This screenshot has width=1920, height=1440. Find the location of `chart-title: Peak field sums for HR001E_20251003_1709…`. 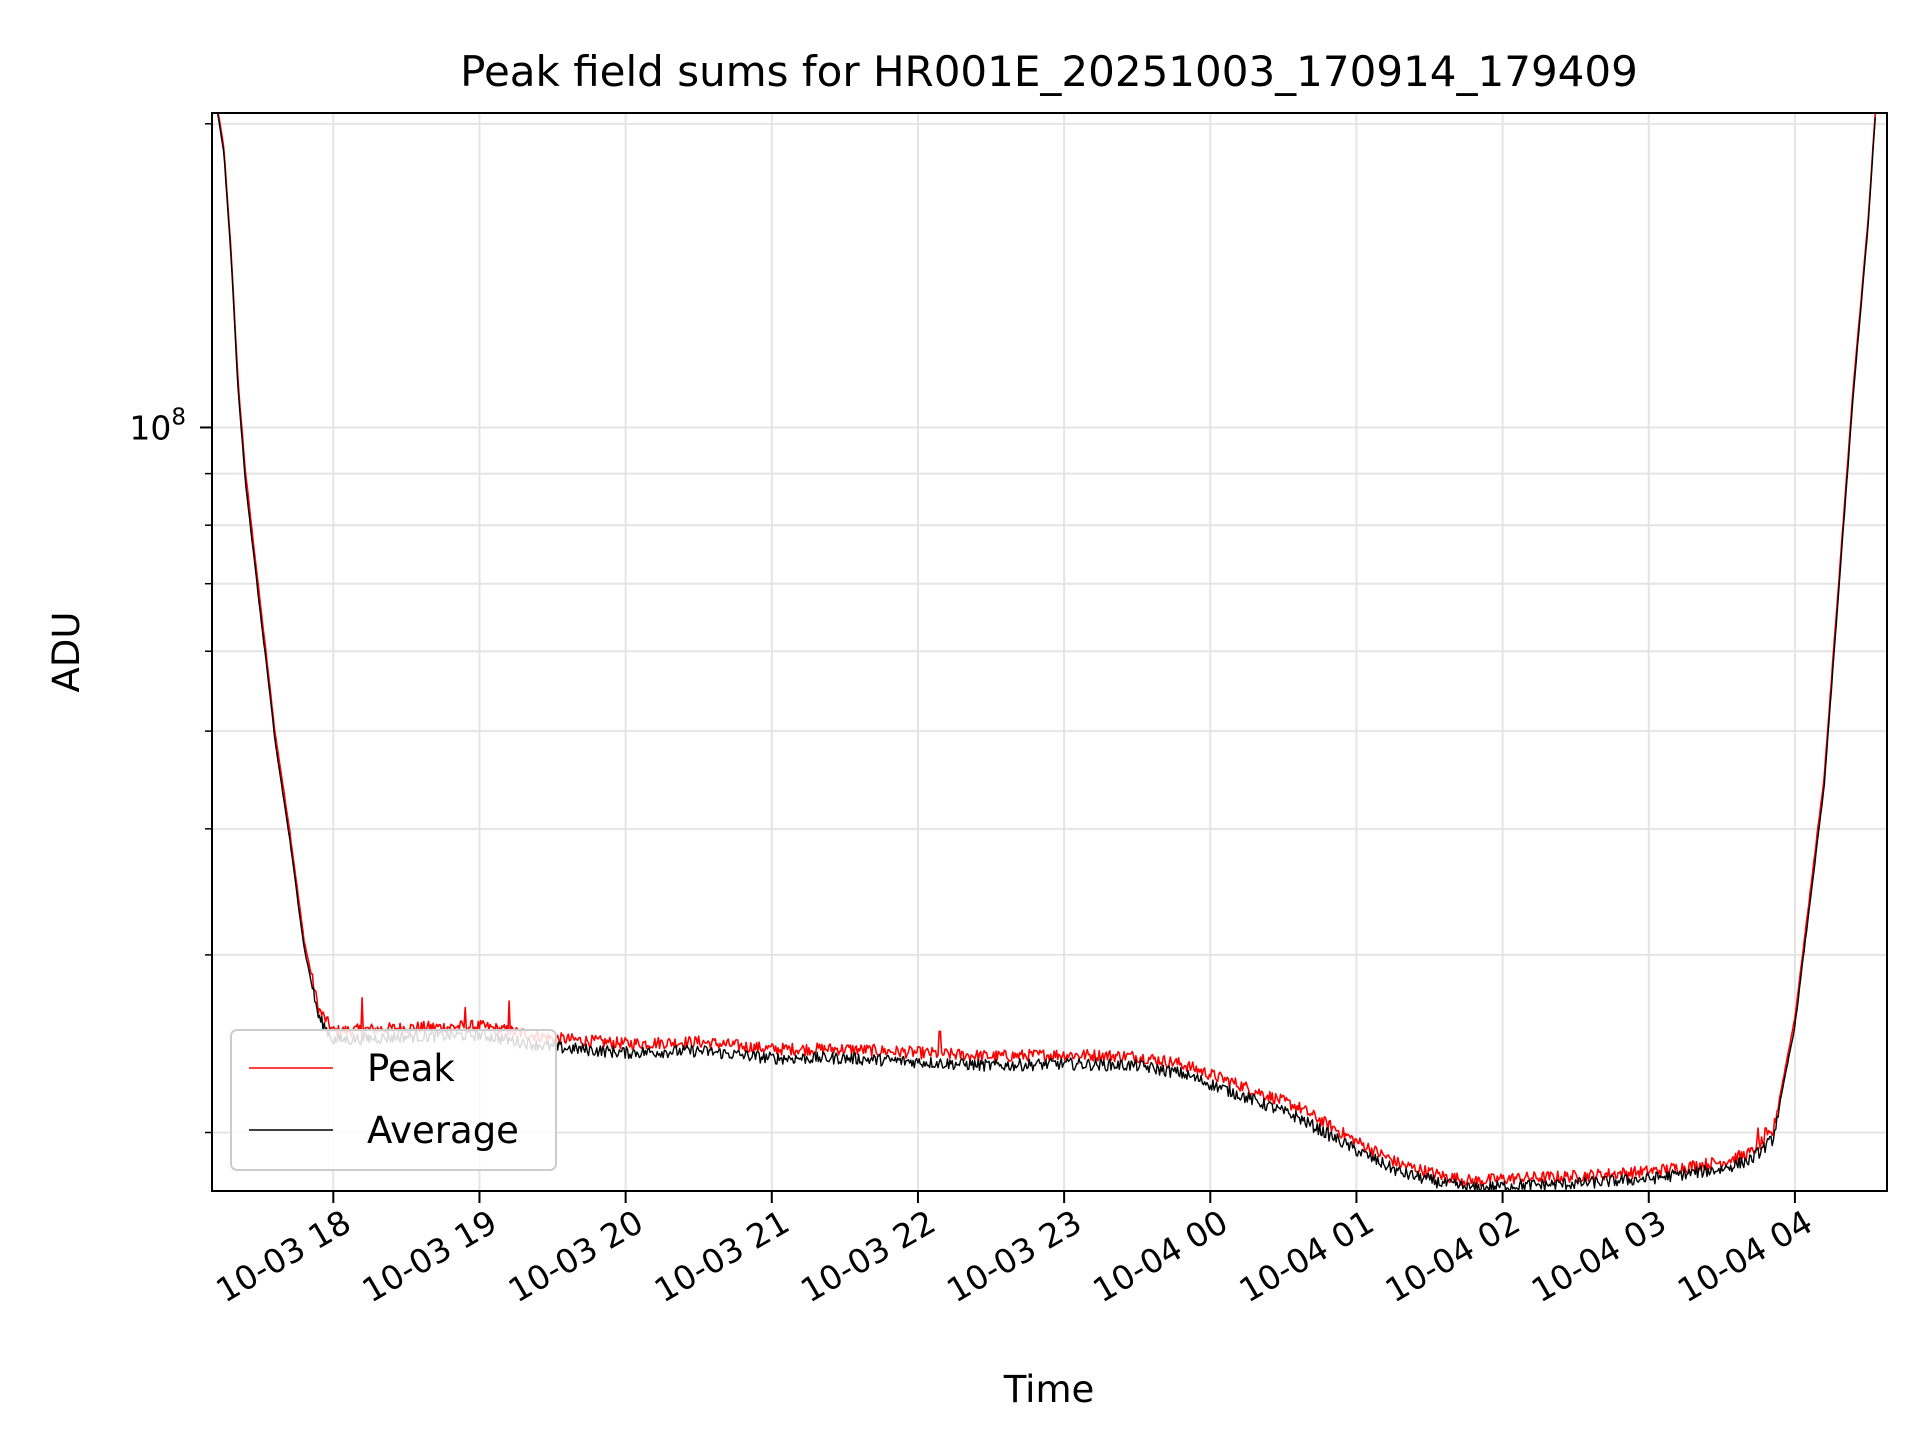

chart-title: Peak field sums for HR001E_20251003_1709… is located at coordinates (1049, 71).